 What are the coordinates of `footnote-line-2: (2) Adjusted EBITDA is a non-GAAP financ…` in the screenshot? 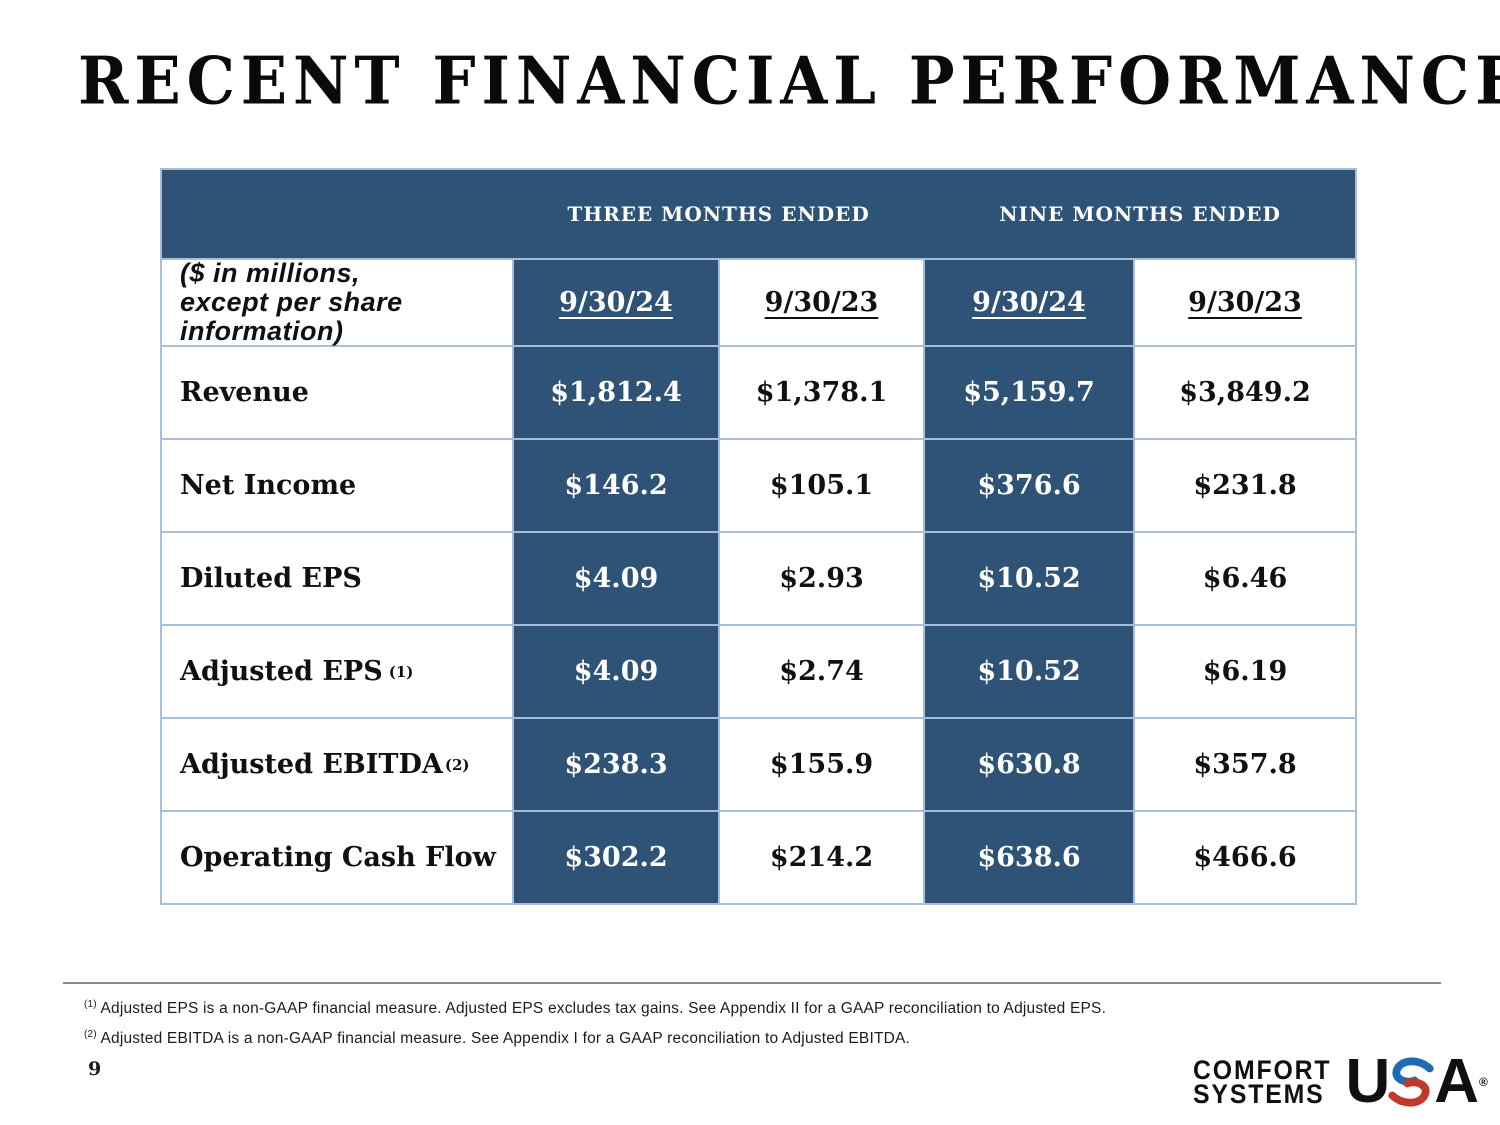 It's located at (595, 1037).